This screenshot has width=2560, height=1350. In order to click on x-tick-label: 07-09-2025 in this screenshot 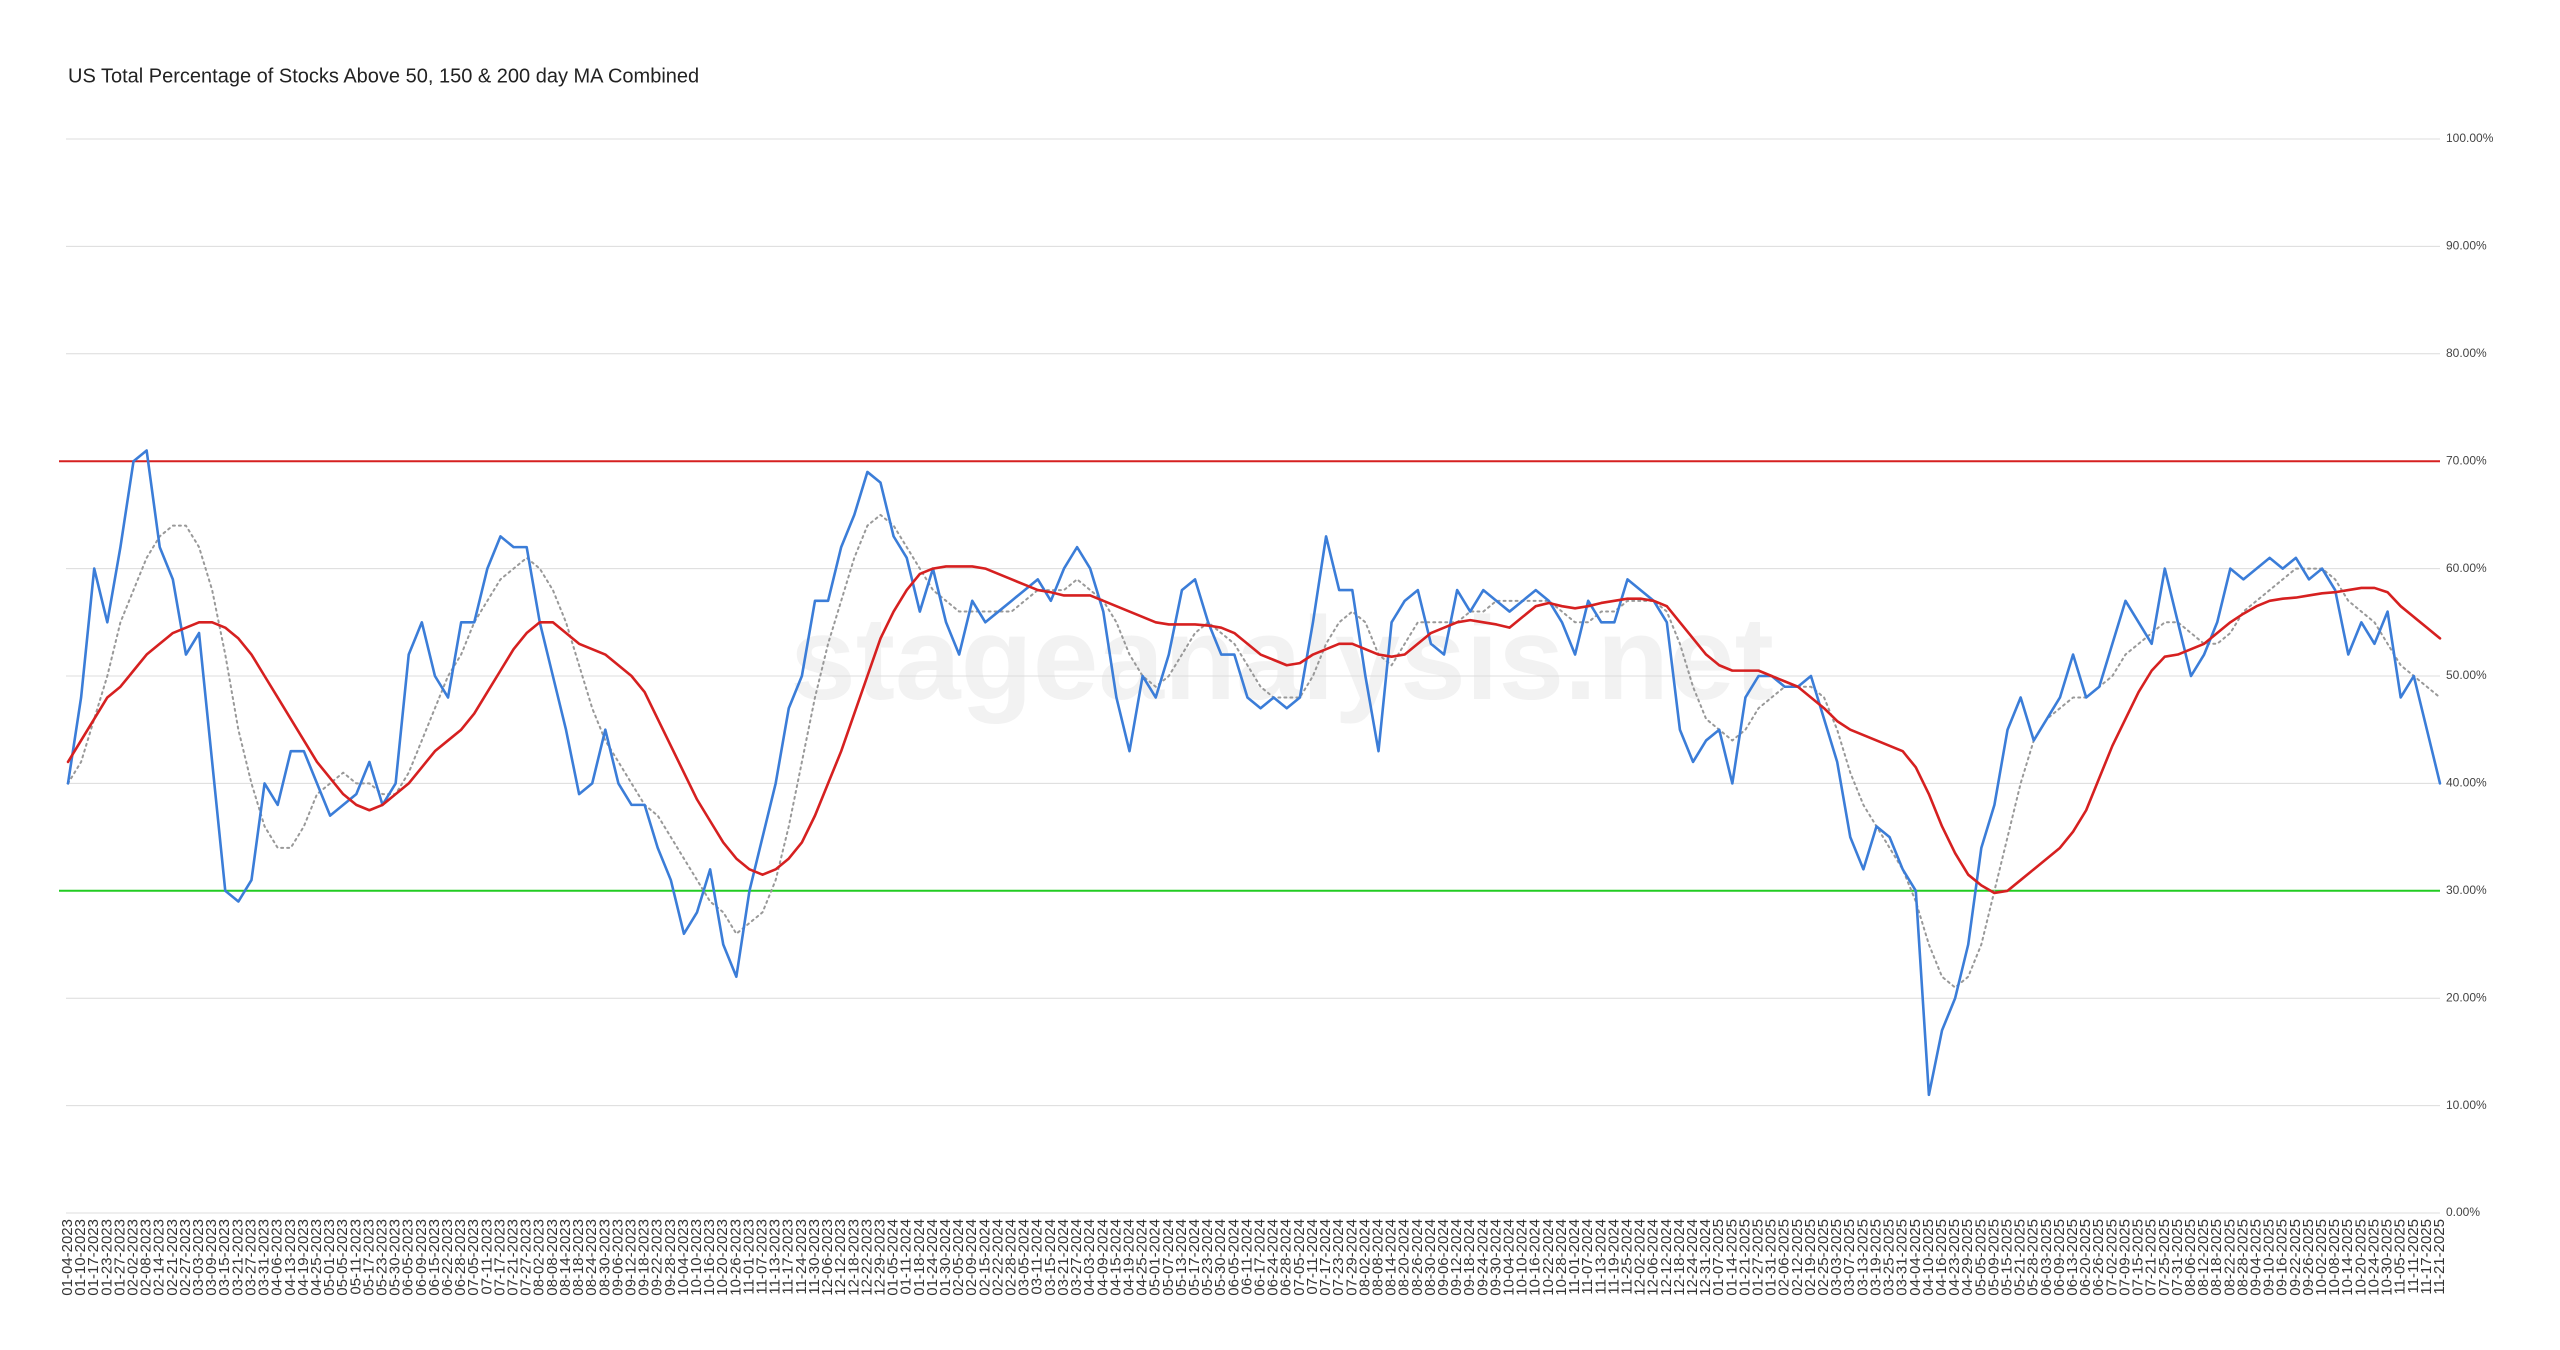, I will do `click(2124, 1257)`.